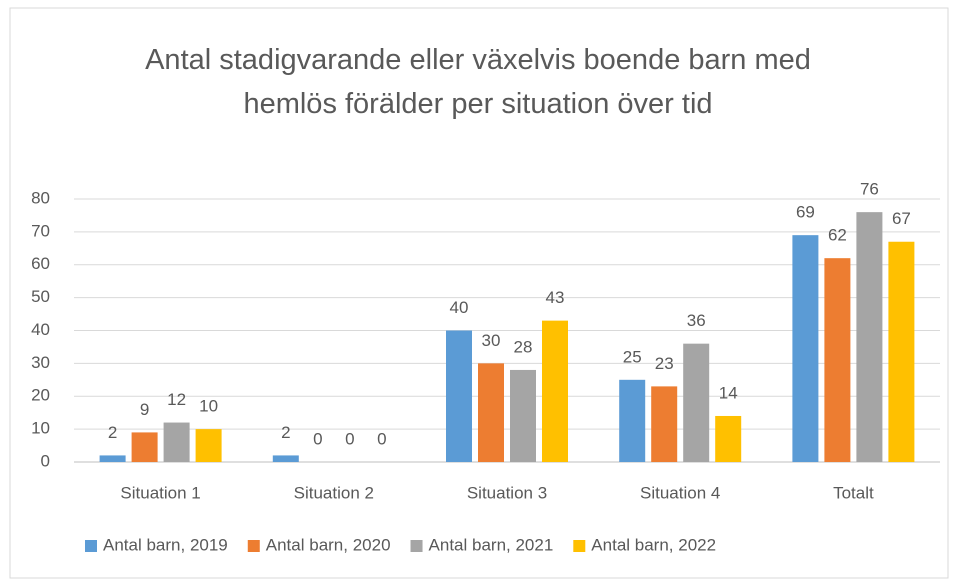 This screenshot has width=957, height=581. Describe the element at coordinates (491, 544) in the screenshot. I see `legend-label: Antal barn, 2021` at that location.